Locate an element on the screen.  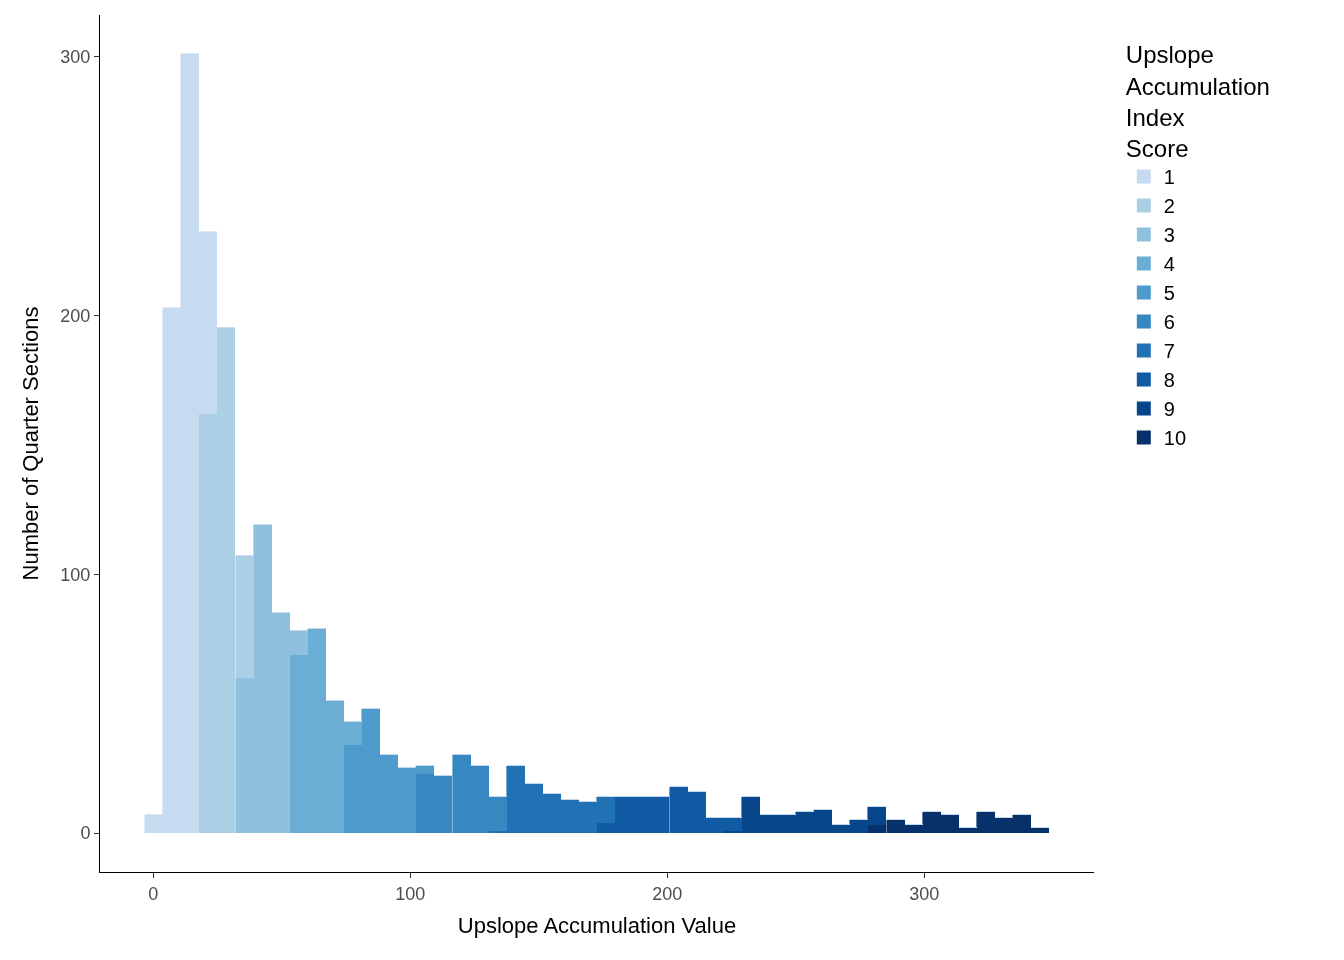
x-tick-label: 300 is located at coordinates (924, 893).